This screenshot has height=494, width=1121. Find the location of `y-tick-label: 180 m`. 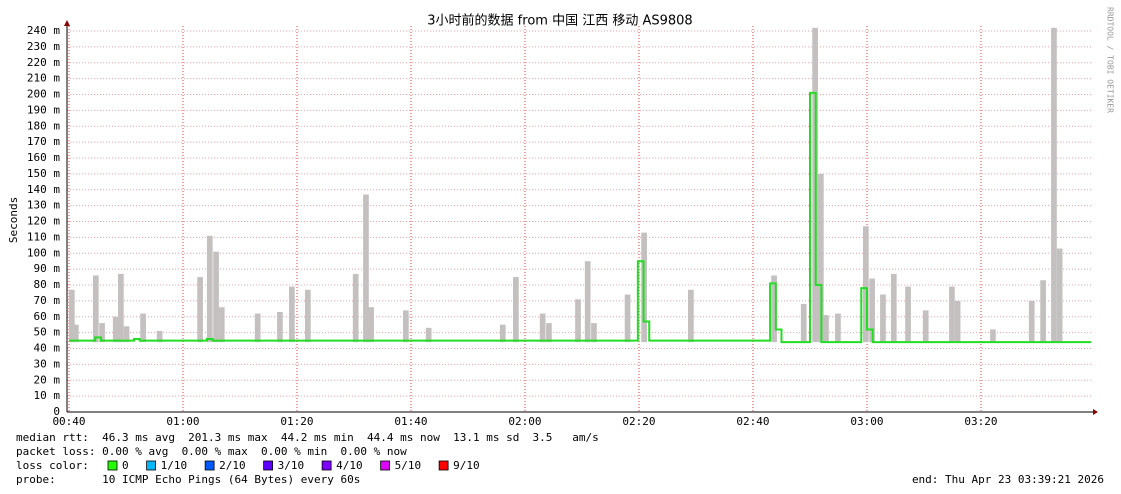

y-tick-label: 180 m is located at coordinates (43, 125).